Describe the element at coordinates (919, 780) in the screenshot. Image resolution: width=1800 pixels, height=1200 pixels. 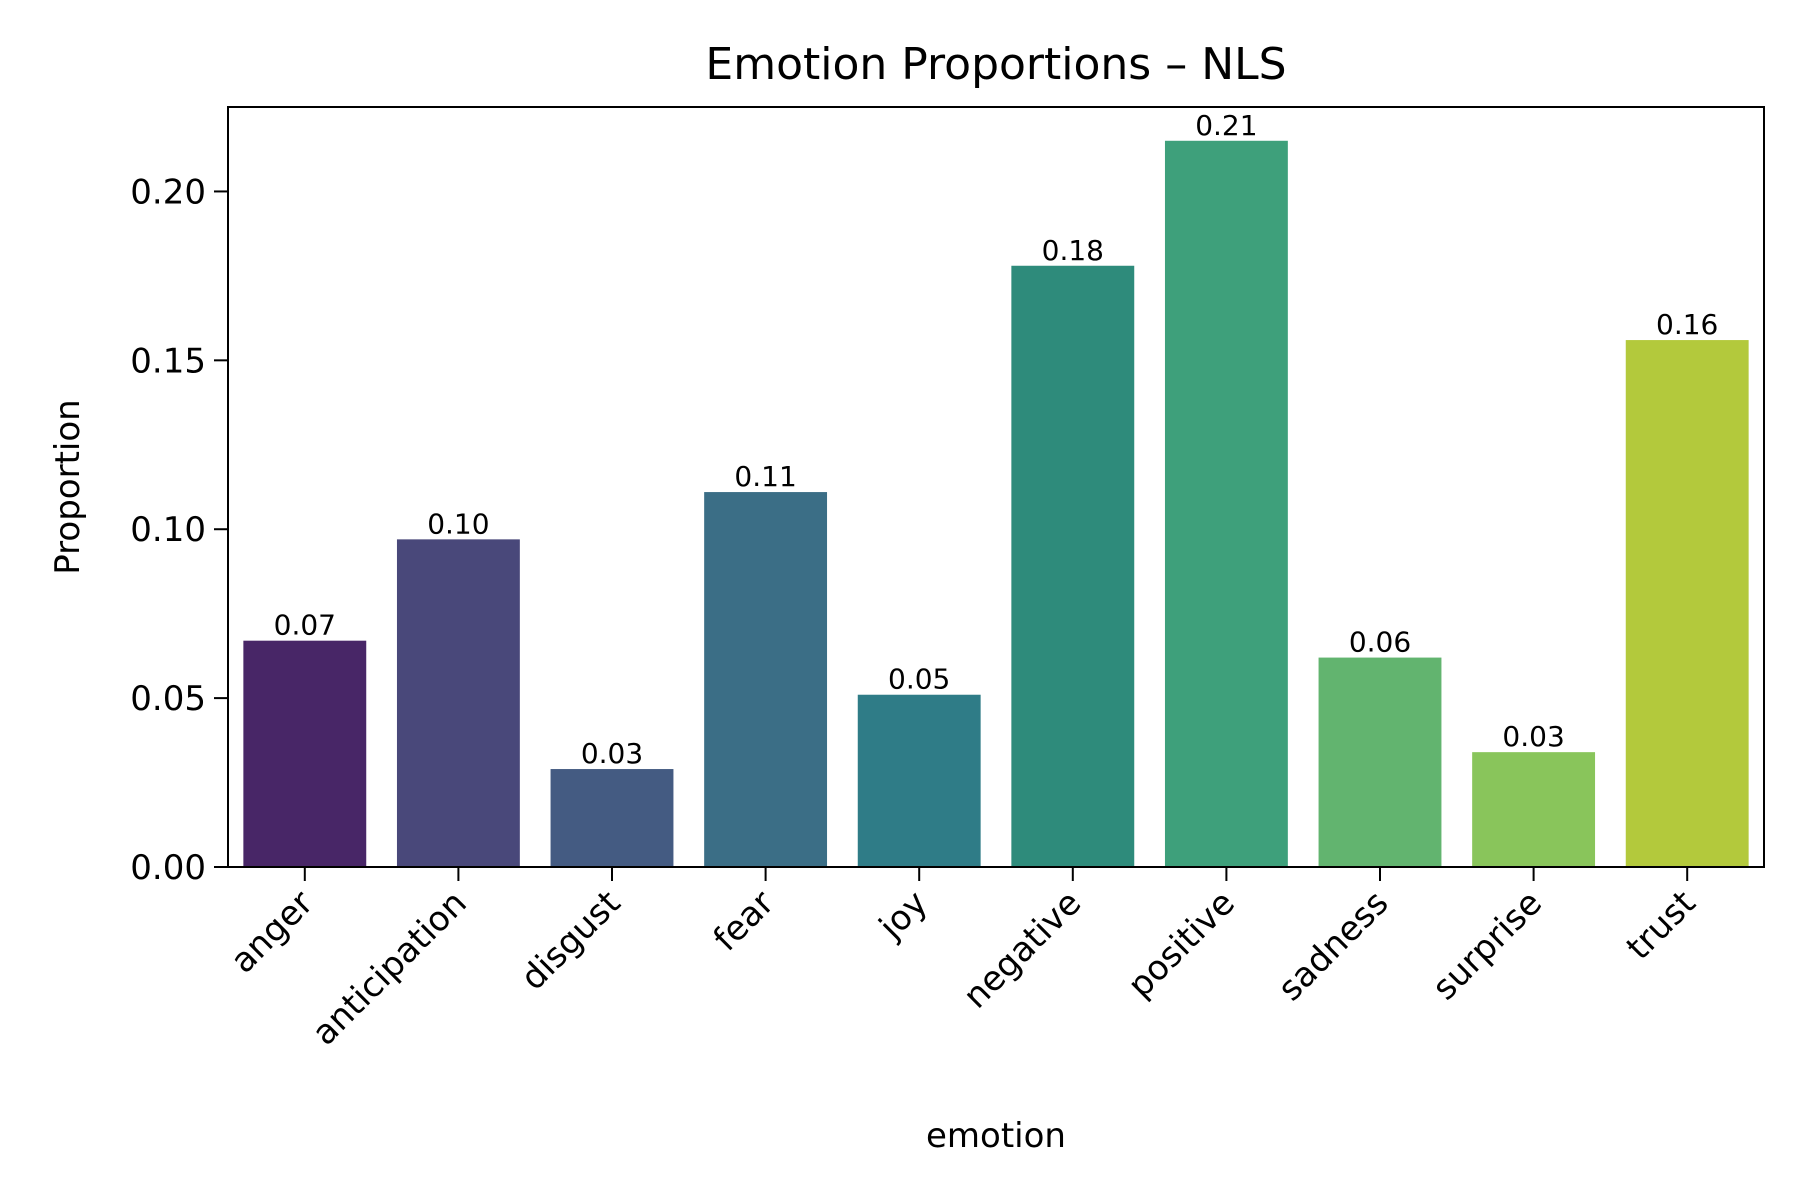
I see `bar-joy` at that location.